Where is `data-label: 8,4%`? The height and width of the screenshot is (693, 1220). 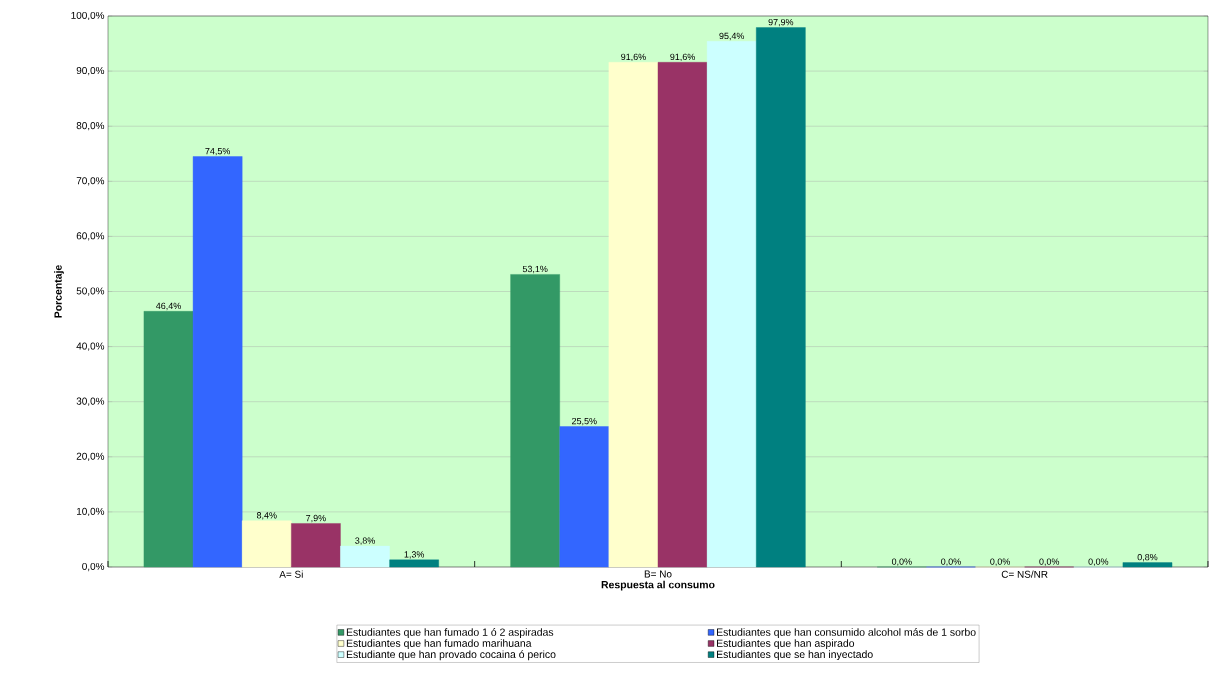 data-label: 8,4% is located at coordinates (266, 516).